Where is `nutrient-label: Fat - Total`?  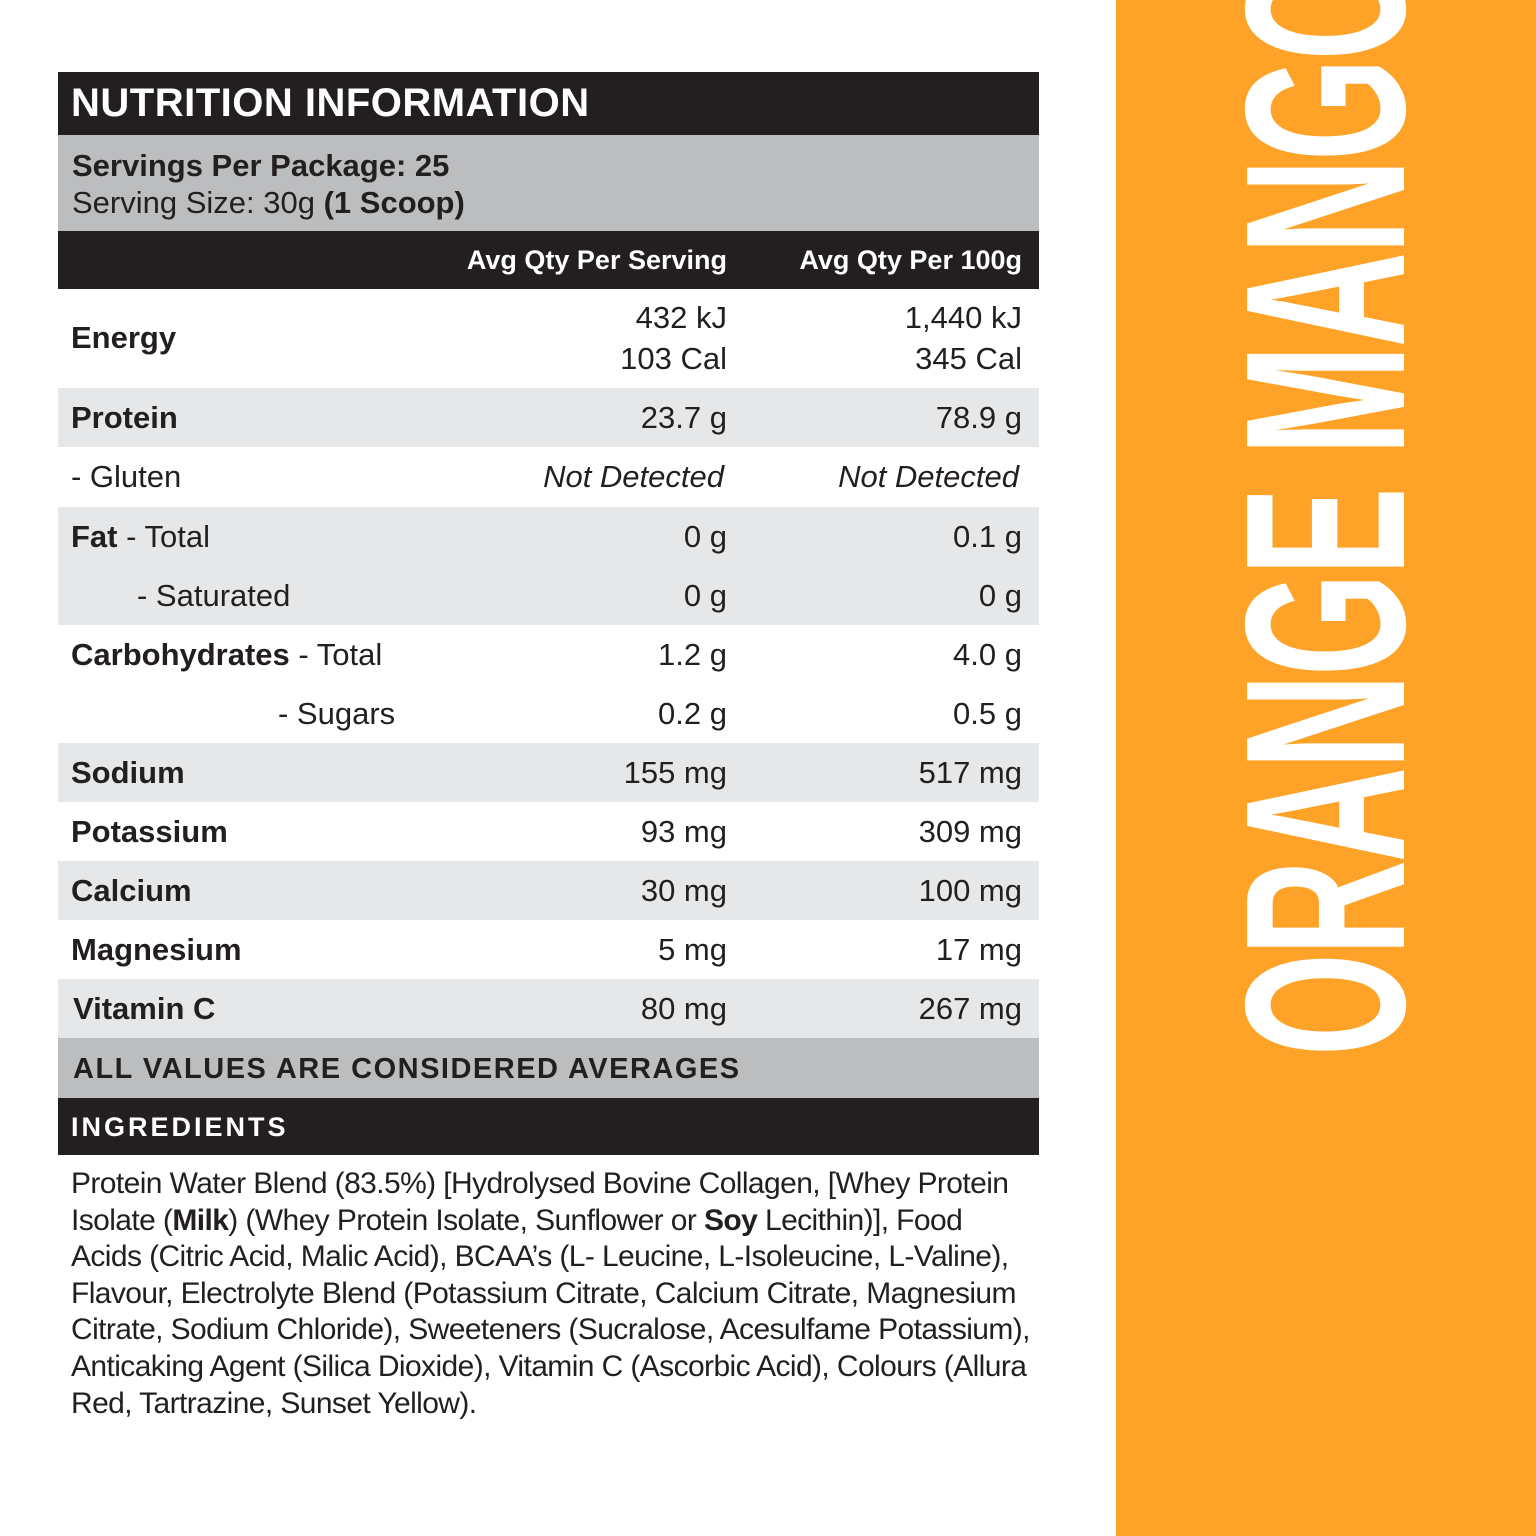 nutrient-label: Fat - Total is located at coordinates (140, 537).